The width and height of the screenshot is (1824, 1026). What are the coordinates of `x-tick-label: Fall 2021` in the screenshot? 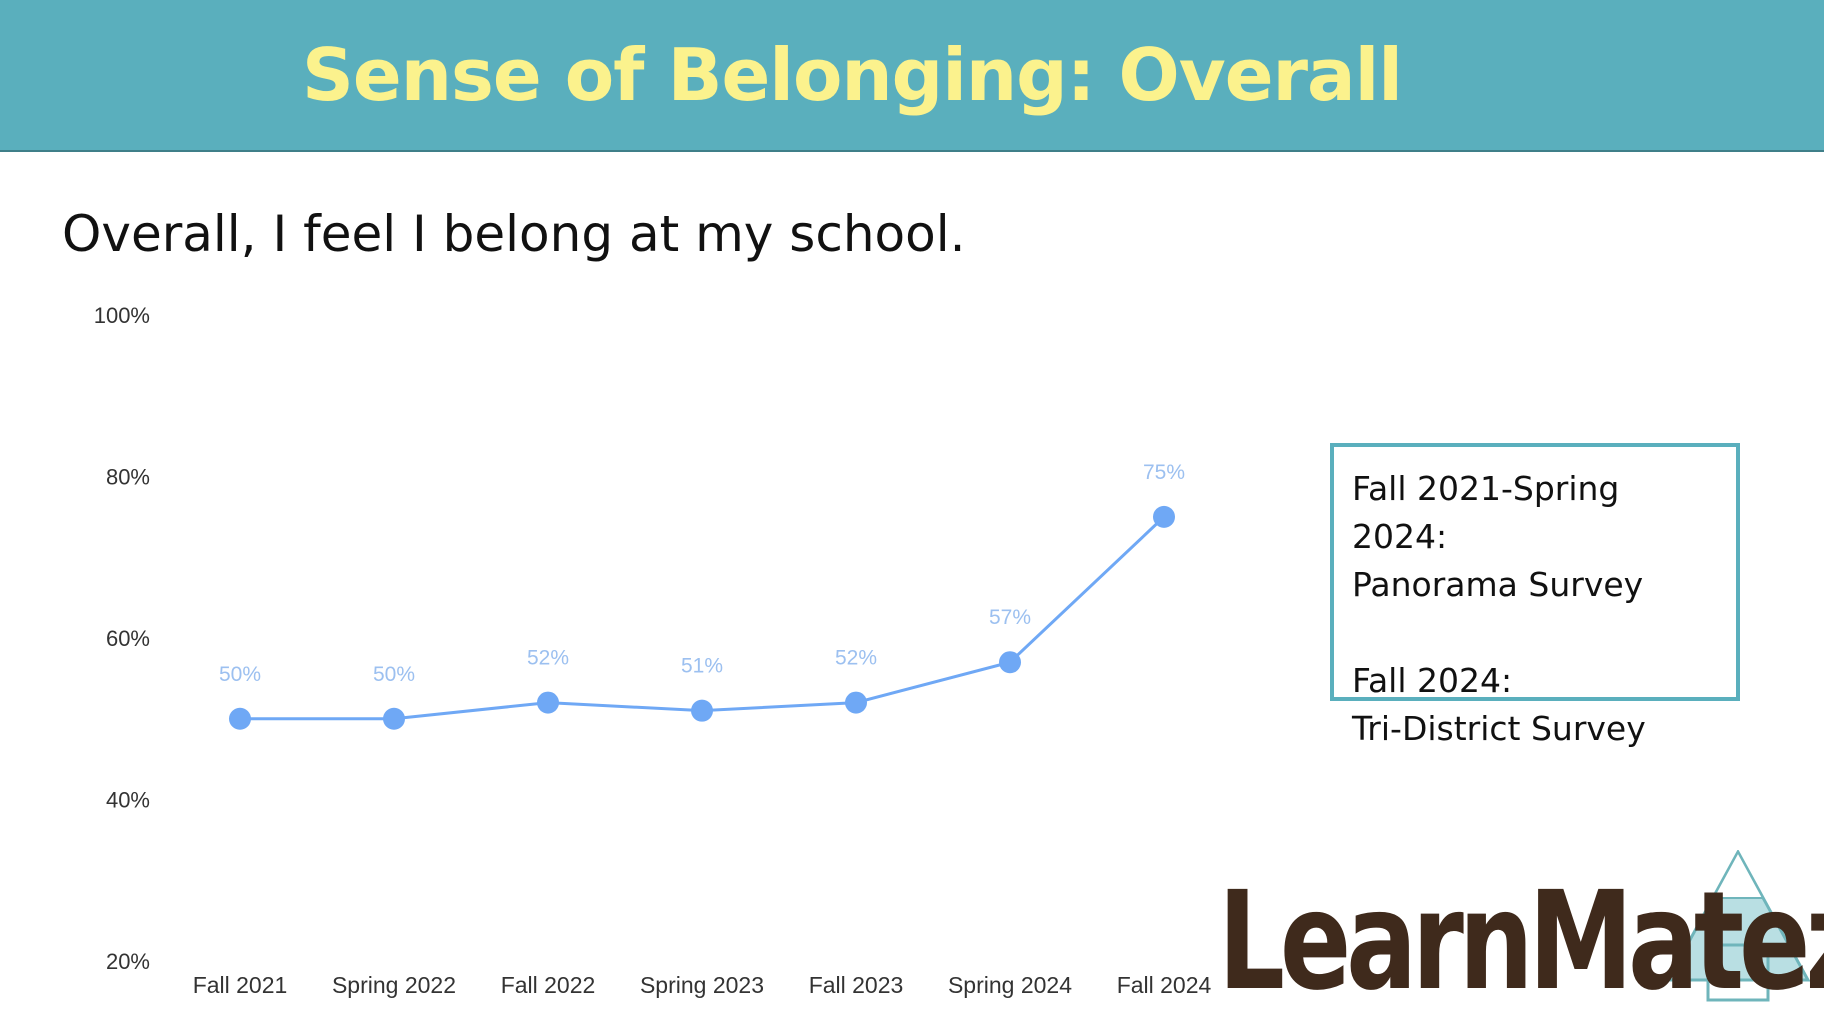 It's located at (240, 985).